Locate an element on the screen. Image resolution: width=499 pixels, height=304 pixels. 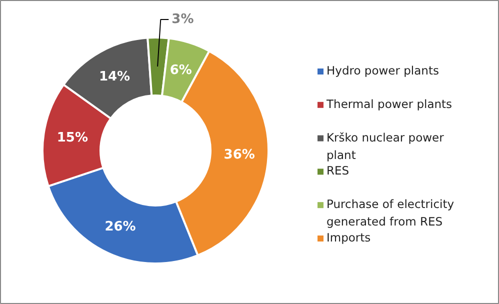
legend-label: Krško nuclear power plant is located at coordinates (385, 146).